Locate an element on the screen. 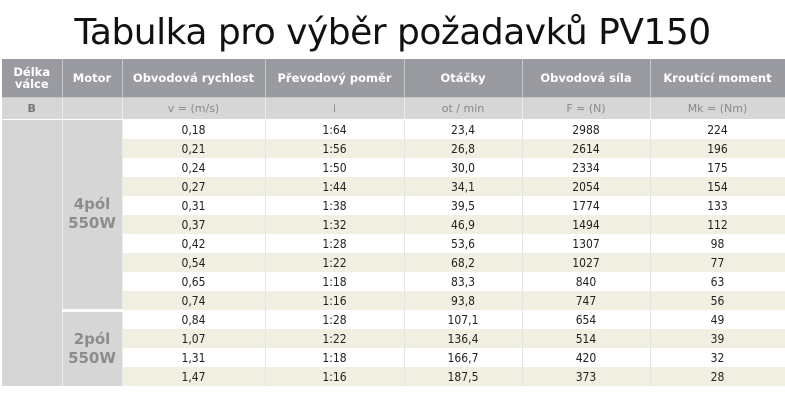 The width and height of the screenshot is (785, 416). cell-force: 373 is located at coordinates (586, 376).